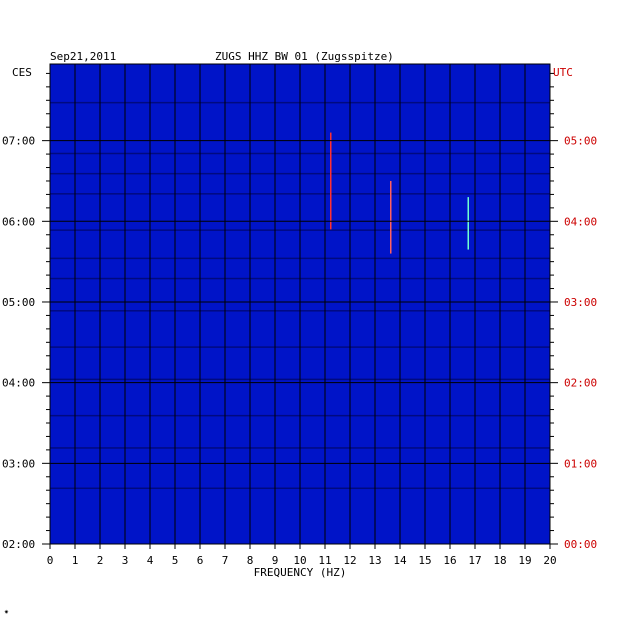 The height and width of the screenshot is (624, 630). What do you see at coordinates (563, 72) in the screenshot?
I see `right-timezone-label: UTC` at bounding box center [563, 72].